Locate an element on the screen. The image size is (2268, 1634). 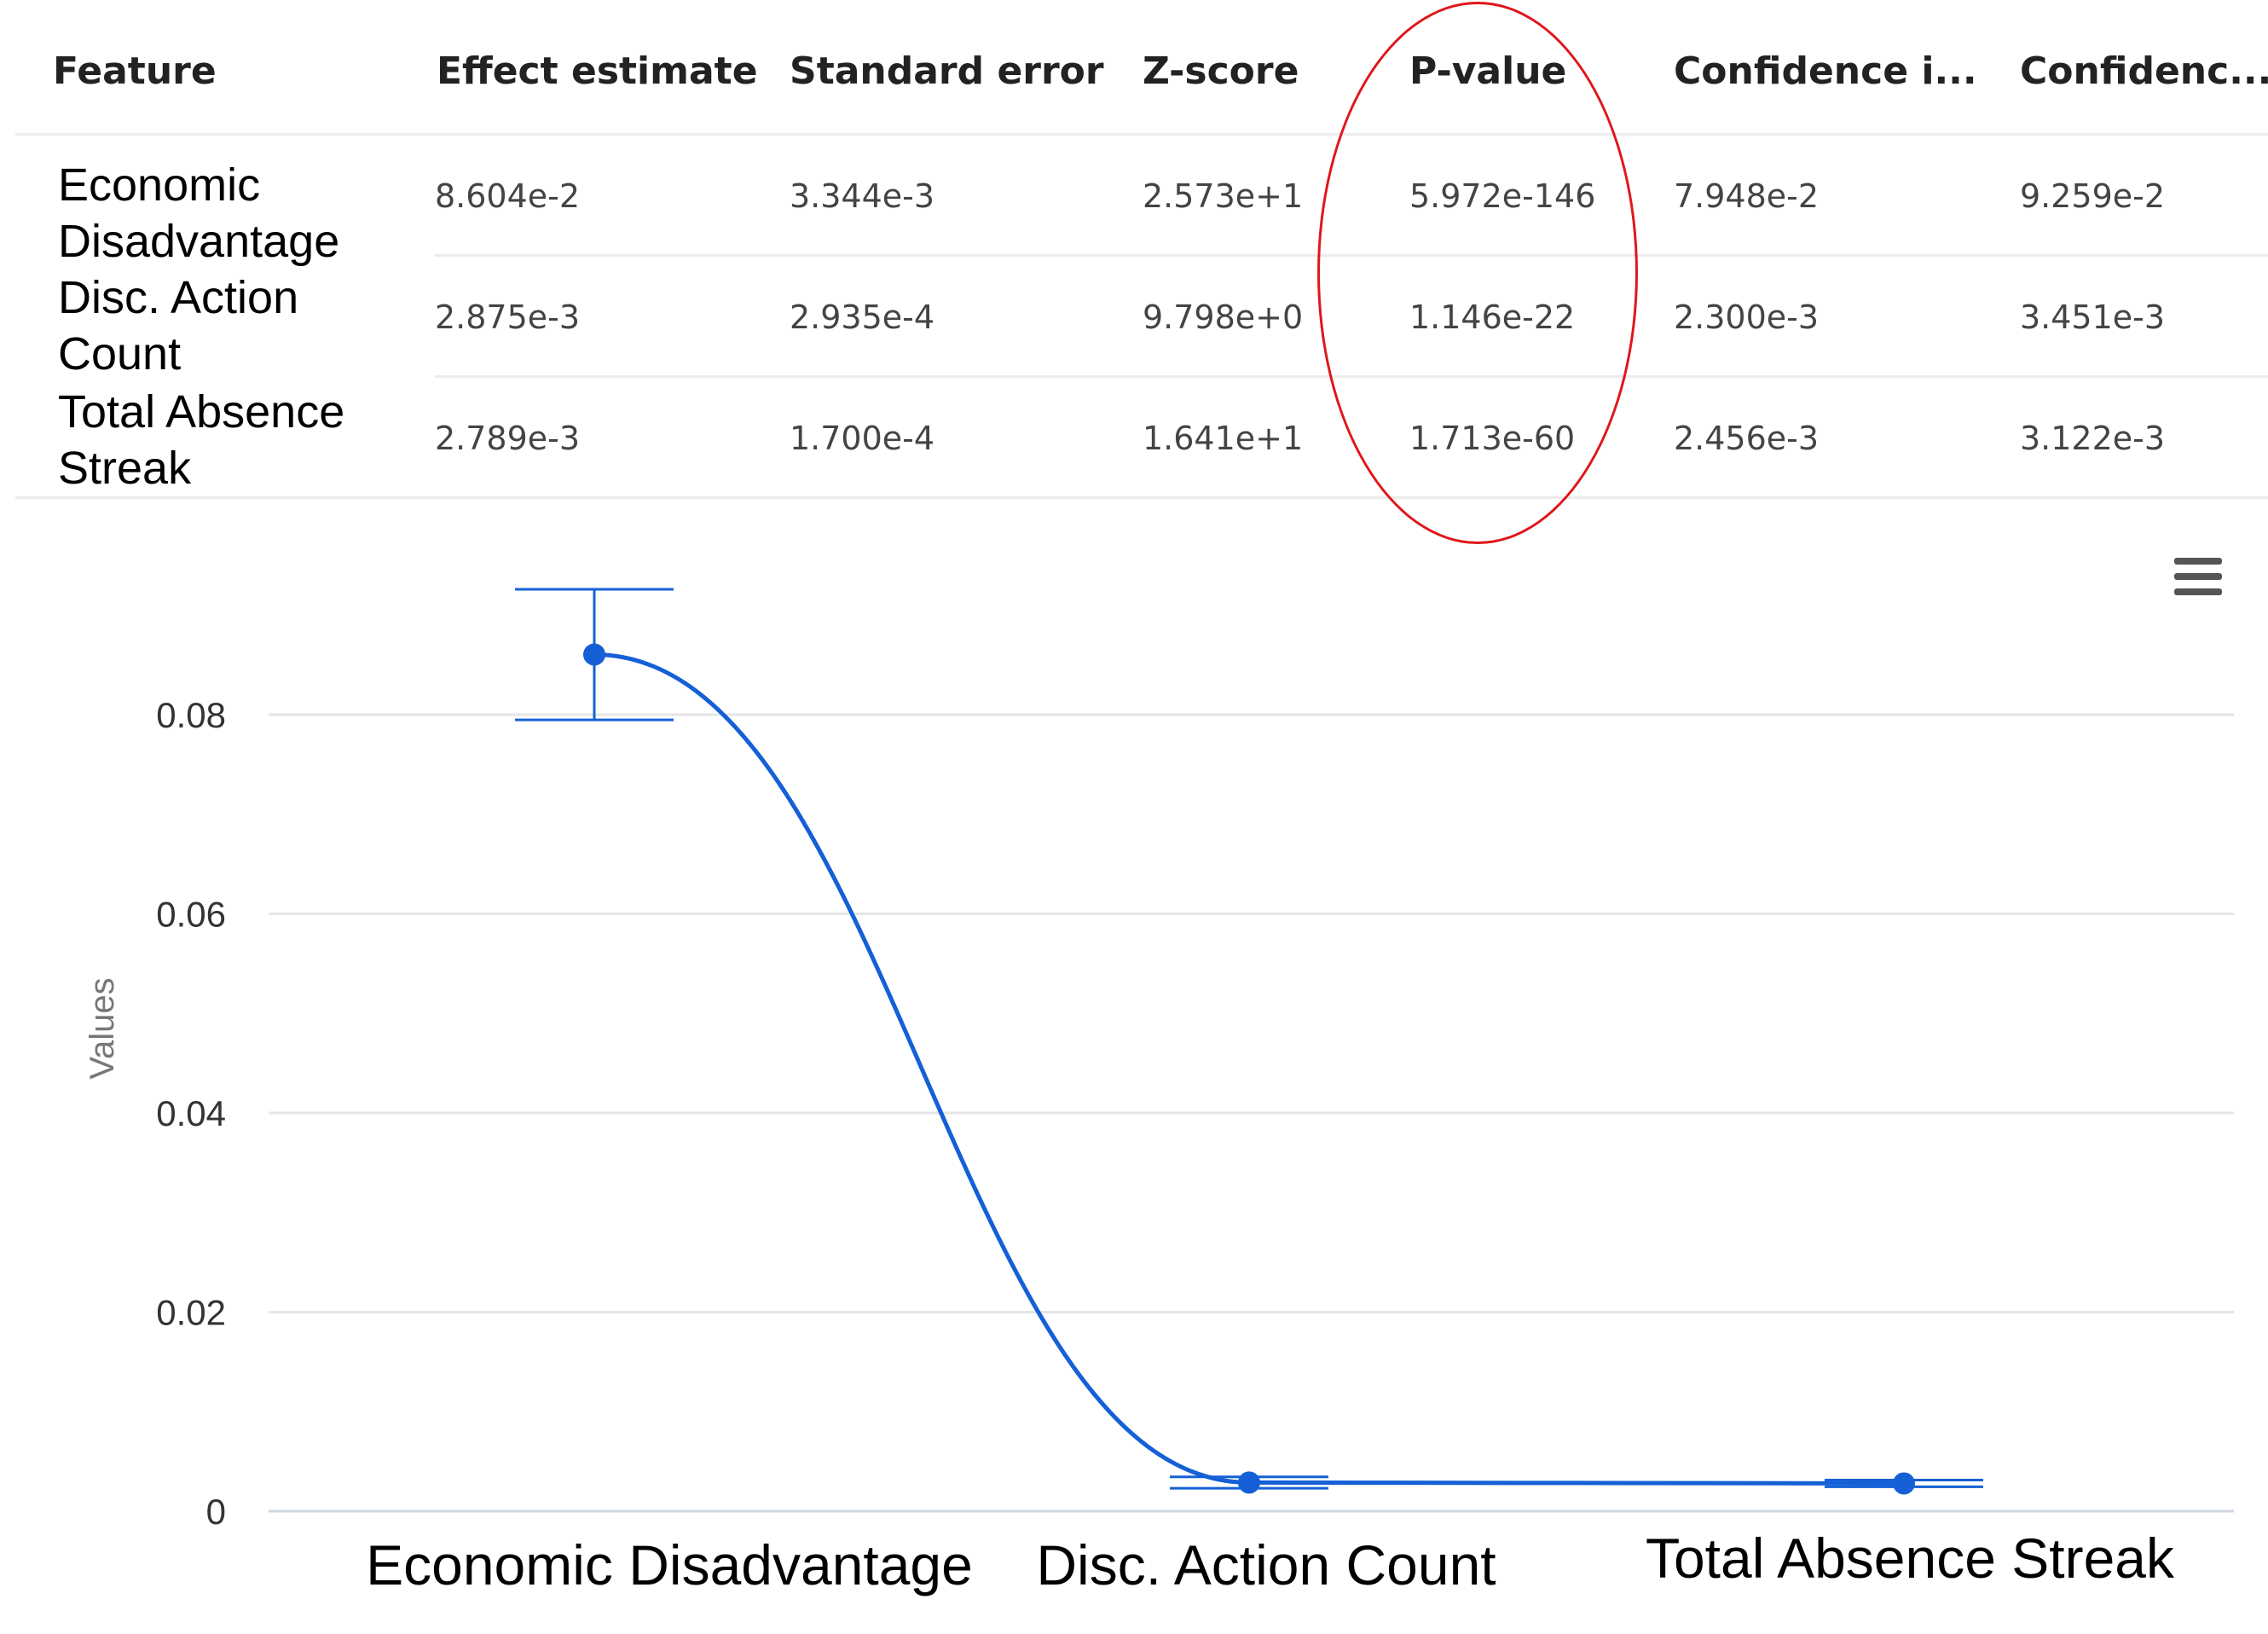
p-value-cell: 5.972e-146 is located at coordinates (1502, 196).